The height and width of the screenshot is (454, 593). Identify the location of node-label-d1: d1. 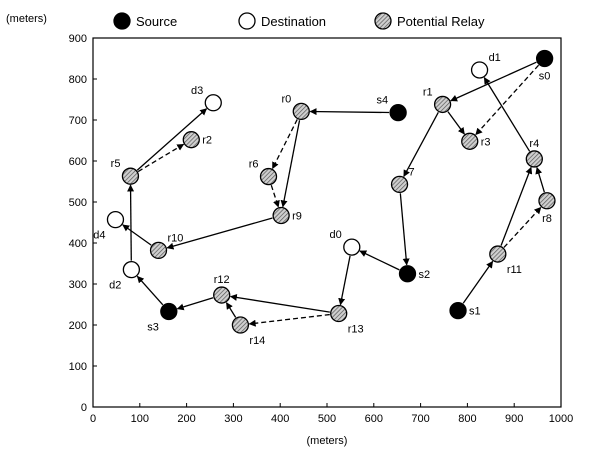
(495, 58).